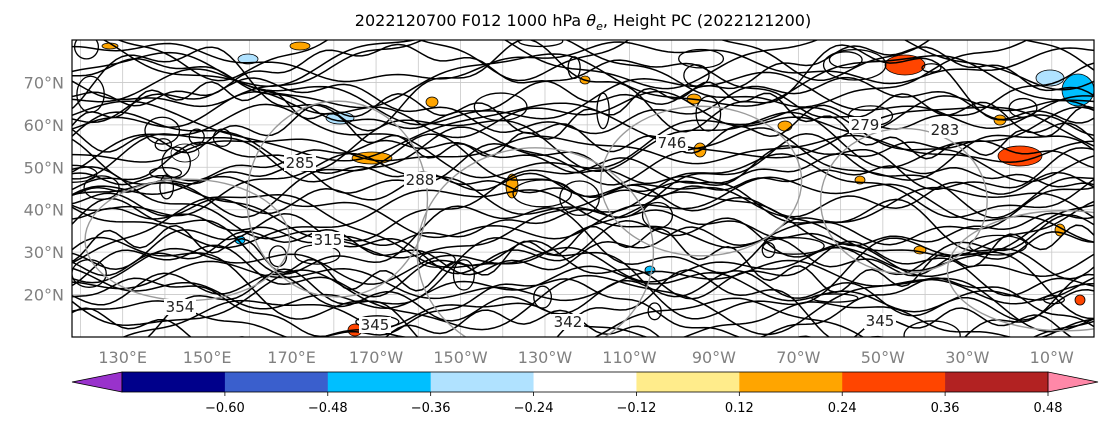 The height and width of the screenshot is (431, 1105). What do you see at coordinates (534, 408) in the screenshot?
I see `colorbar-tick-label: −0.24` at bounding box center [534, 408].